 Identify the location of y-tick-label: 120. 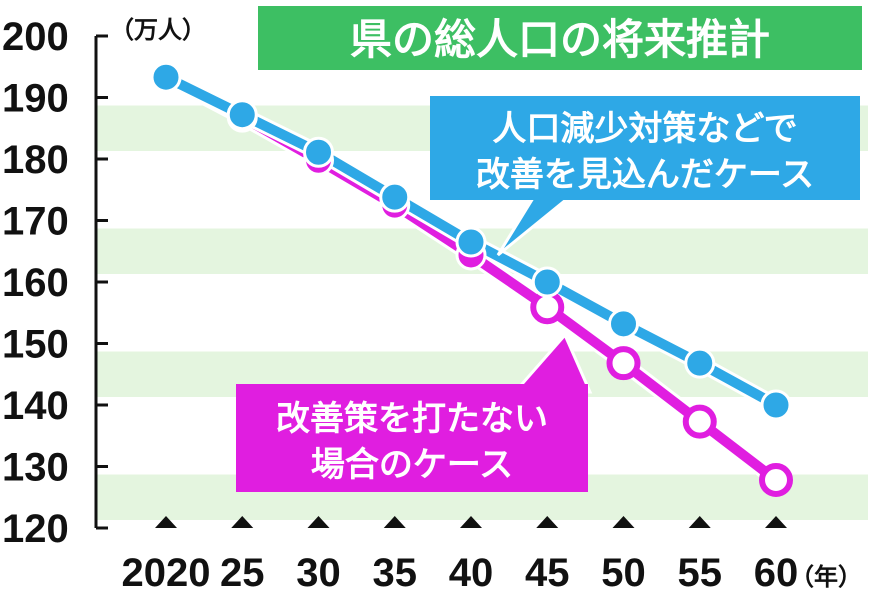
(35, 529).